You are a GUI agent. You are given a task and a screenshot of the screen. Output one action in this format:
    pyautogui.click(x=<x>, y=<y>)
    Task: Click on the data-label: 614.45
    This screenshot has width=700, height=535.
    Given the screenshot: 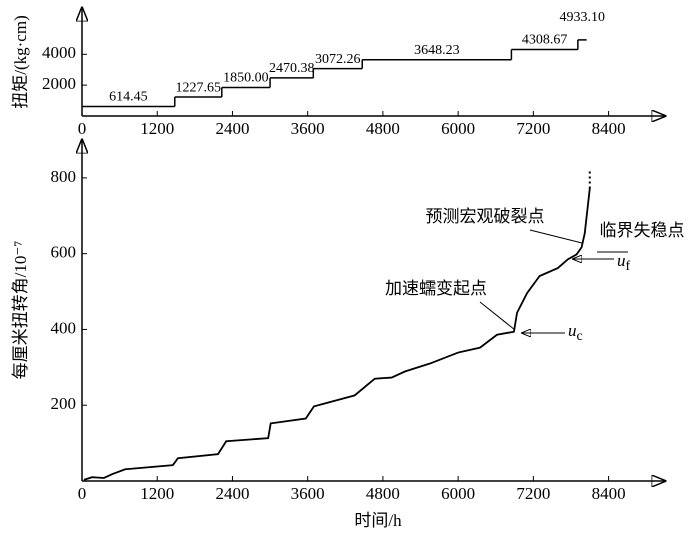 What is the action you would take?
    pyautogui.click(x=128, y=97)
    